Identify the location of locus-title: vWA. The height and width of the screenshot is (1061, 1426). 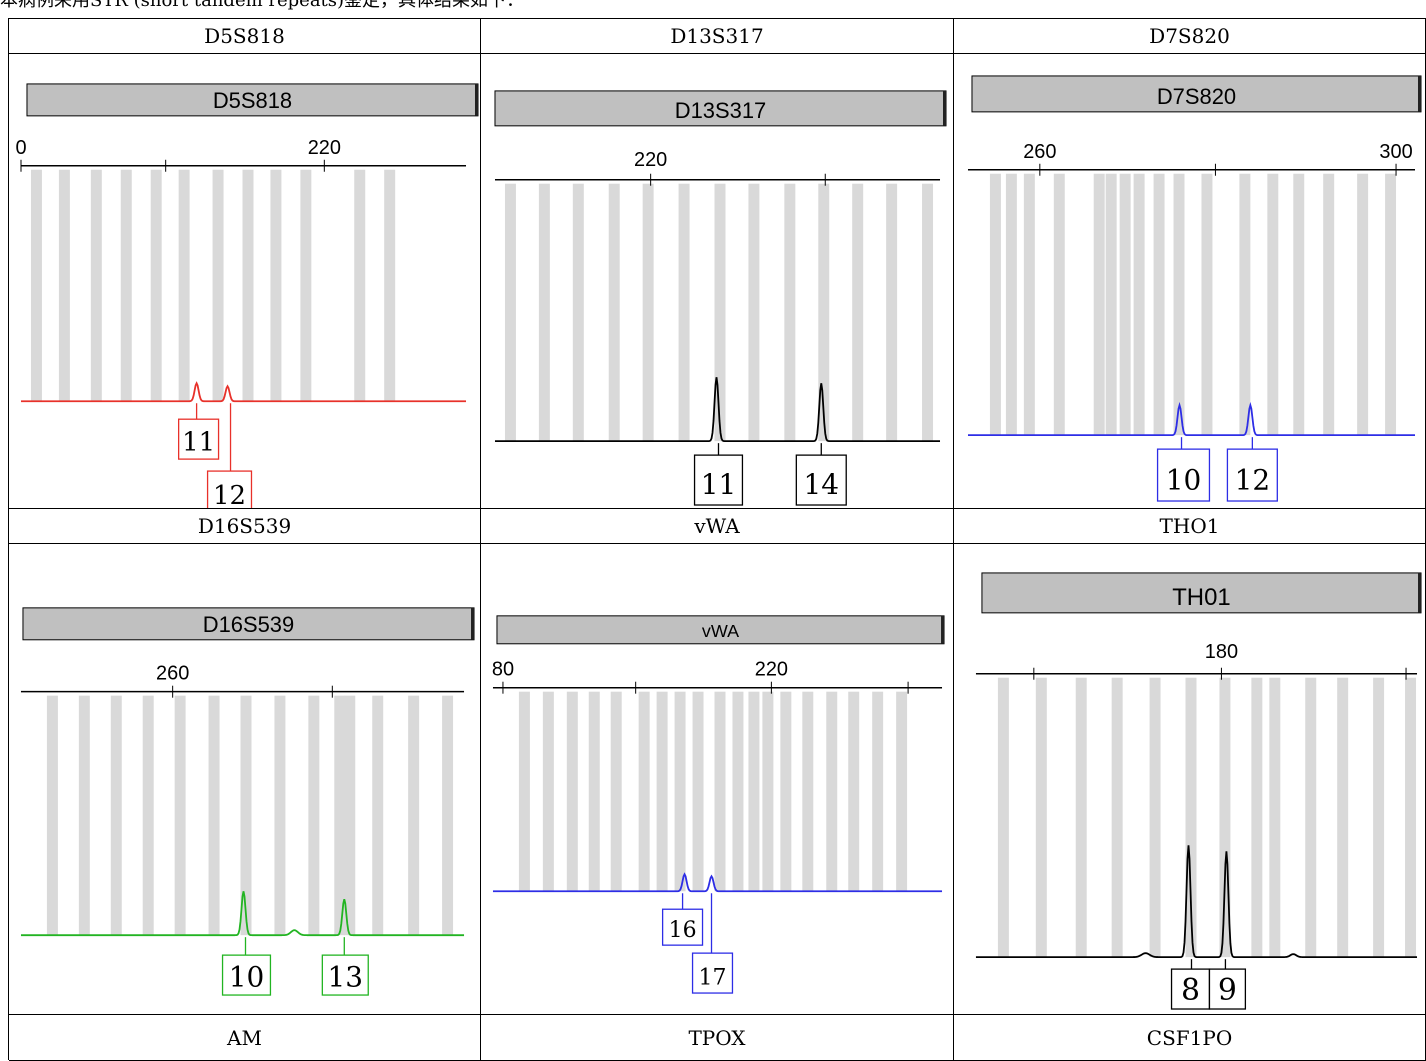
(720, 631).